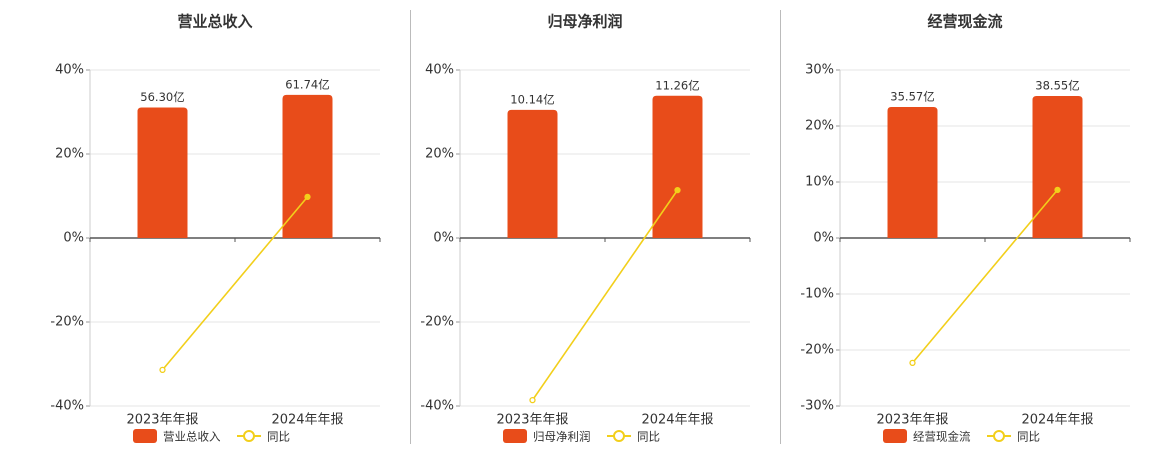 The image size is (1160, 454). I want to click on legend-label: 经营现金流, so click(942, 437).